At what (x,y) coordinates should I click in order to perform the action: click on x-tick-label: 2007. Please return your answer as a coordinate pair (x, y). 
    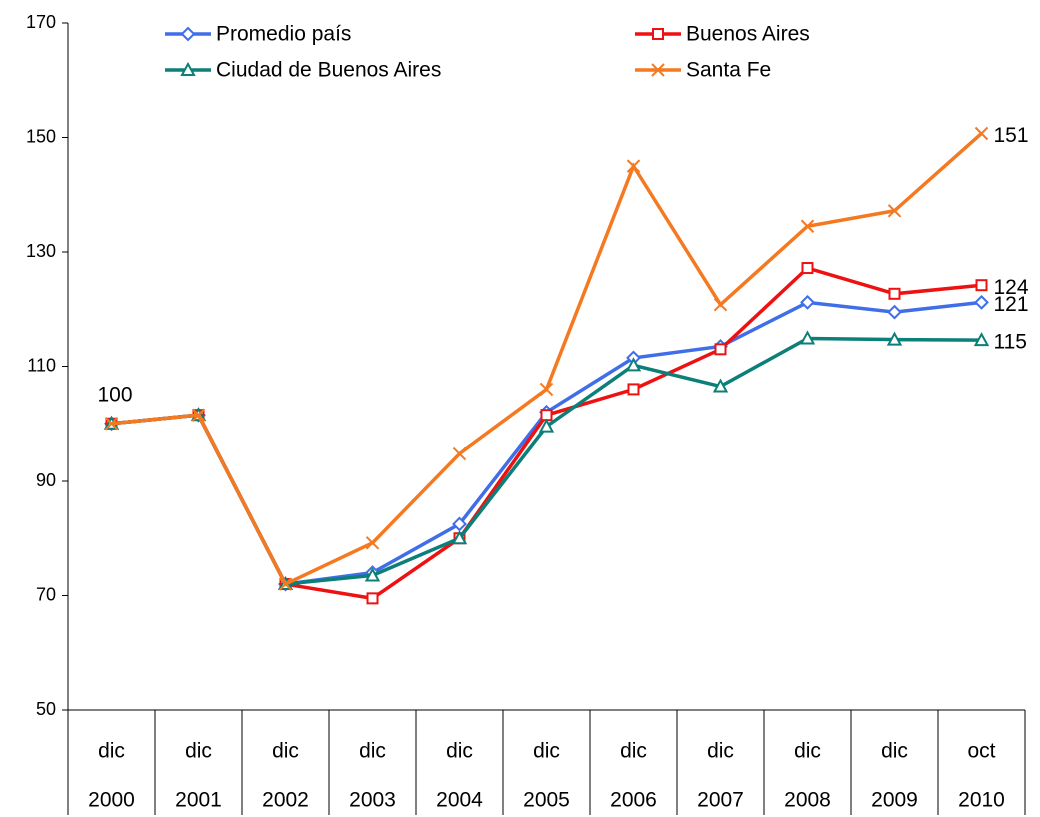
    Looking at the image, I should click on (720, 800).